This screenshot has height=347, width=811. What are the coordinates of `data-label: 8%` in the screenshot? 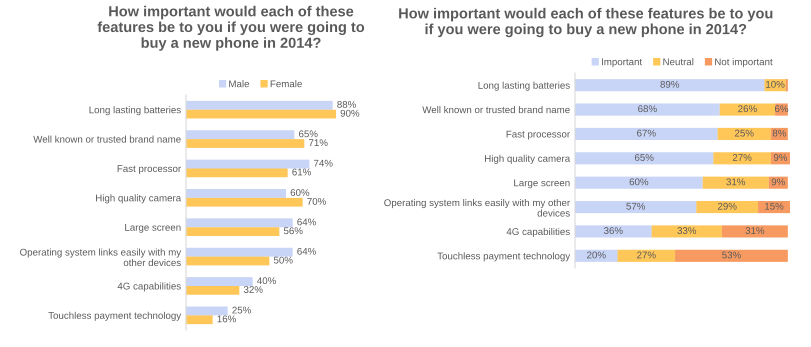 It's located at (779, 133).